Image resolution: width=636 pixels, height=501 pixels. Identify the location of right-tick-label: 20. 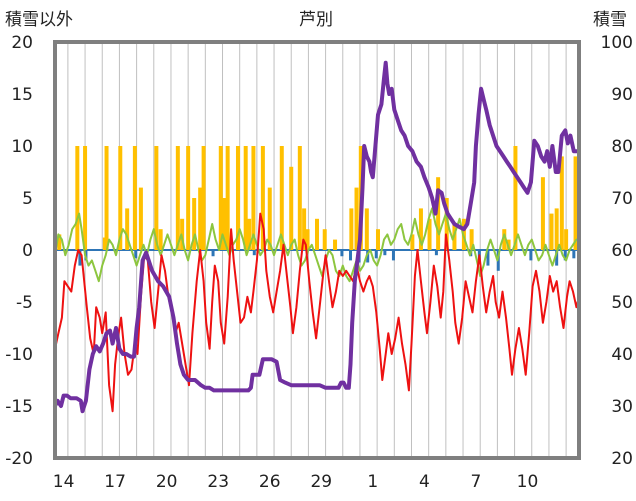
(622, 459).